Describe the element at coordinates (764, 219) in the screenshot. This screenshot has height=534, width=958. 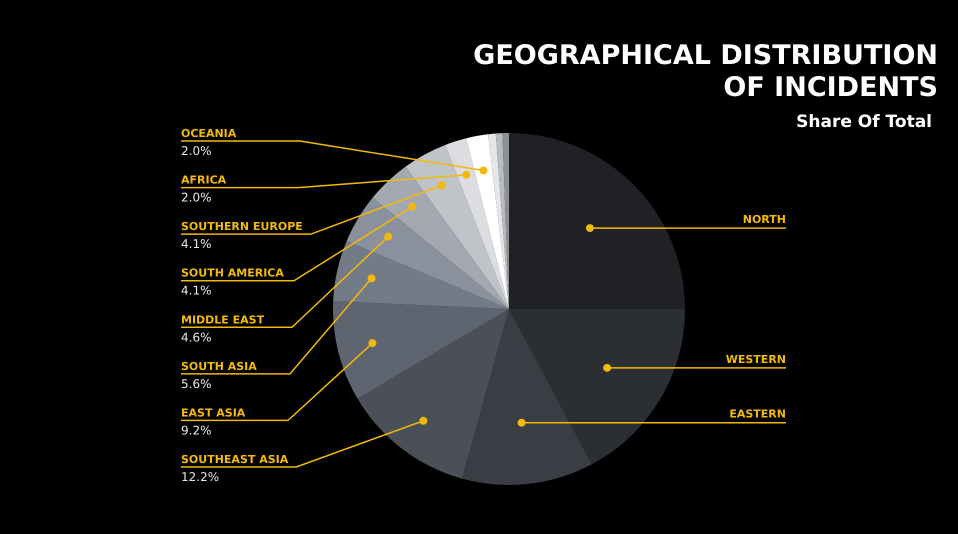
I see `slice-label: NORTH` at that location.